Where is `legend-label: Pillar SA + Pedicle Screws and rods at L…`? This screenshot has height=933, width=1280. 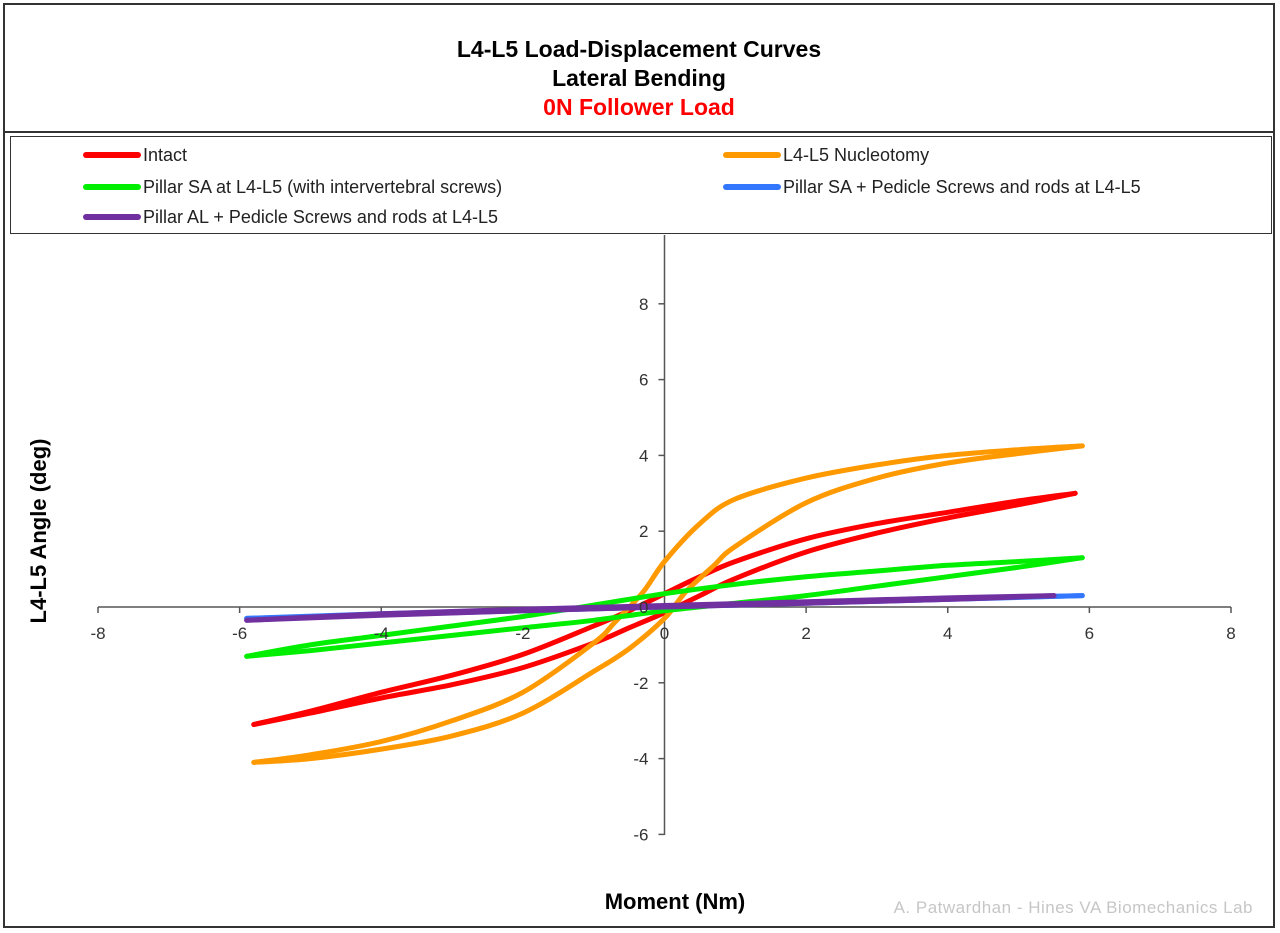 legend-label: Pillar SA + Pedicle Screws and rods at L… is located at coordinates (962, 186).